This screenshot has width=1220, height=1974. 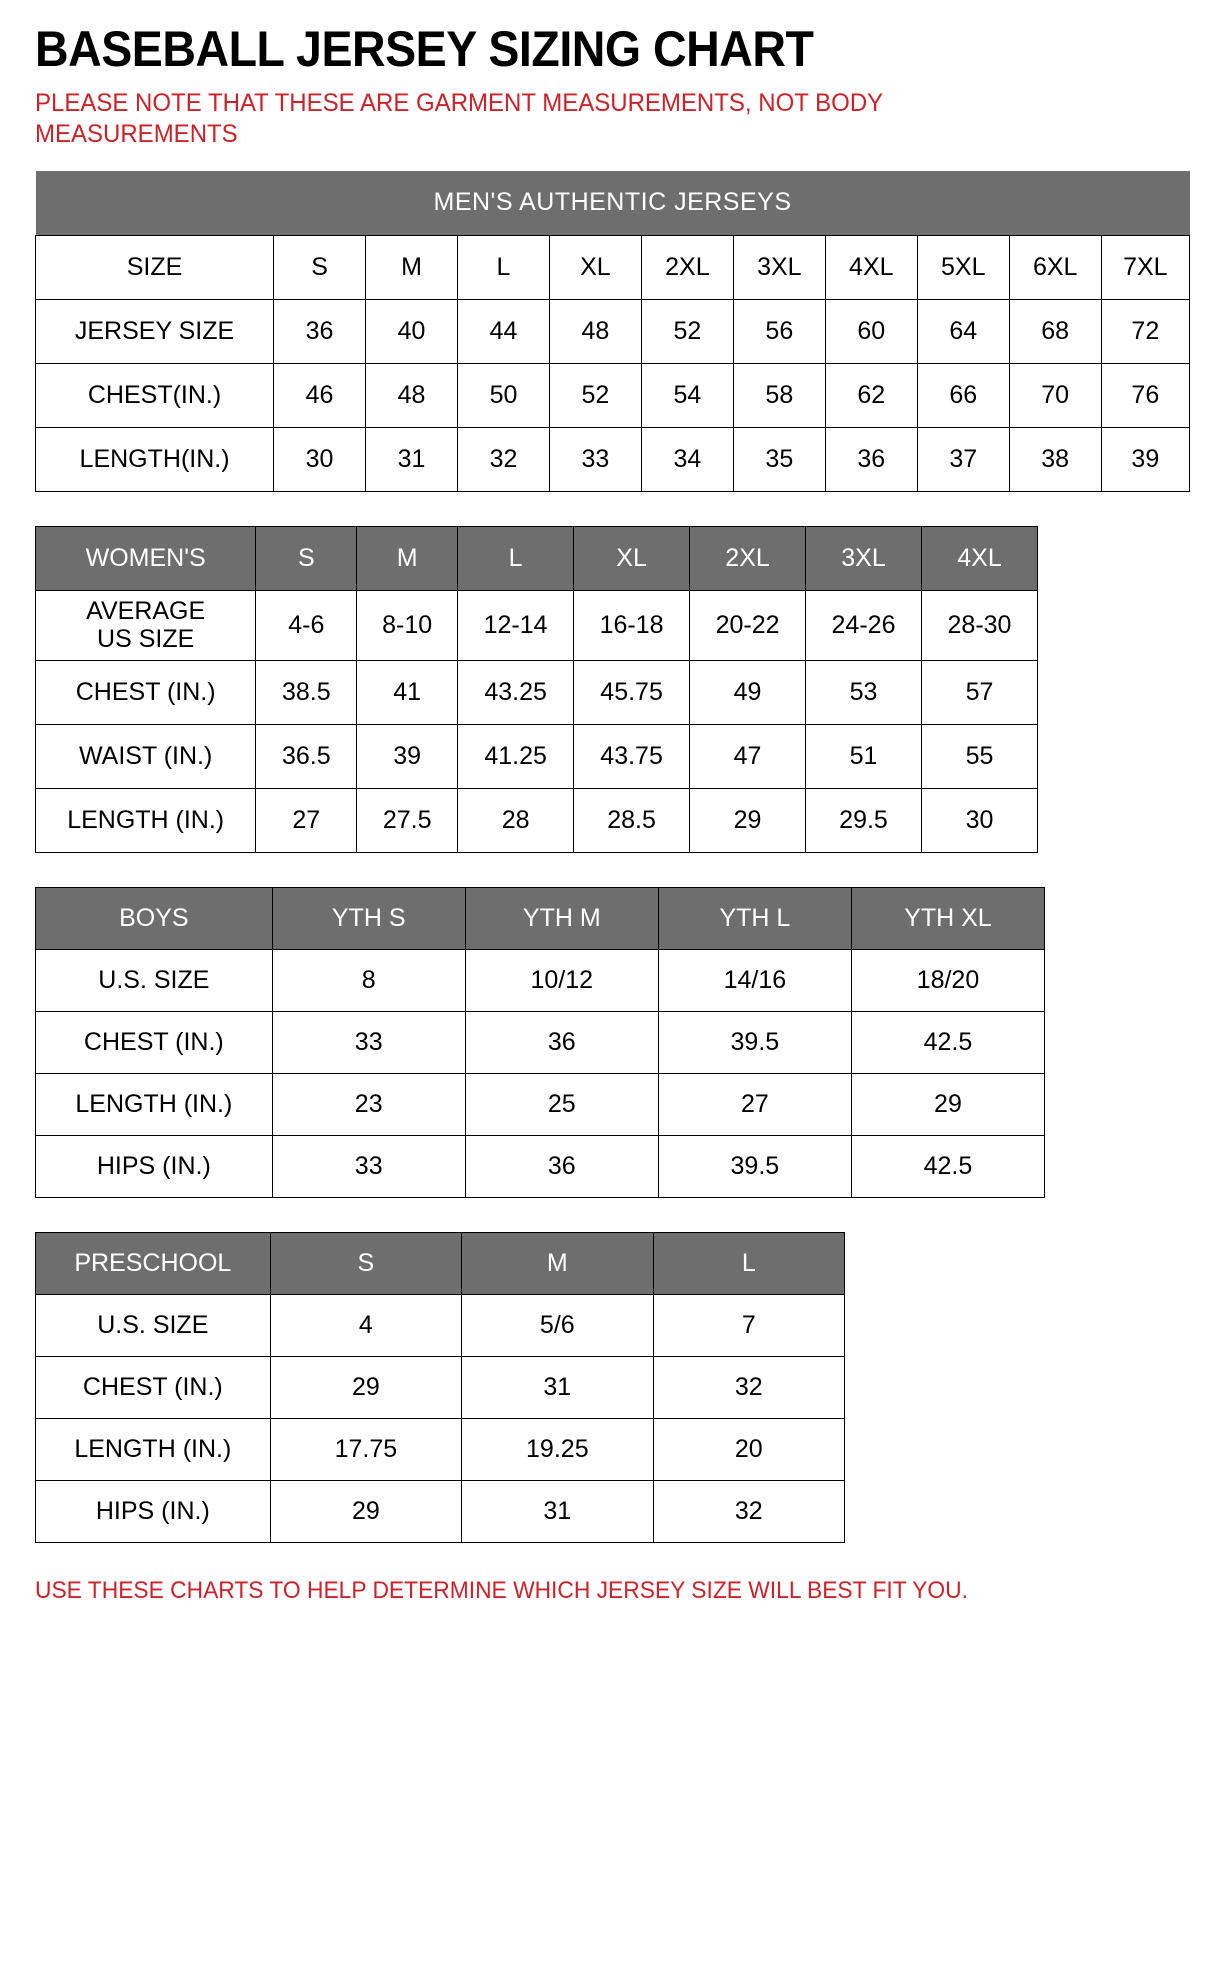 What do you see at coordinates (748, 756) in the screenshot?
I see `cell: 47` at bounding box center [748, 756].